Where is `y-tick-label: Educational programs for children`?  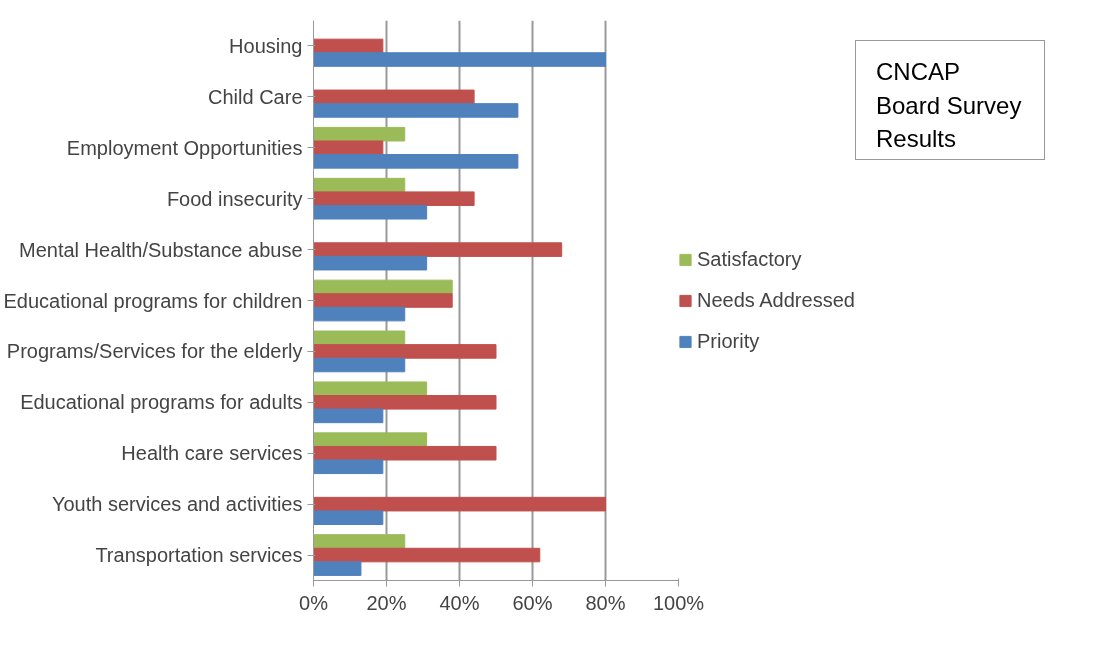 y-tick-label: Educational programs for children is located at coordinates (153, 300).